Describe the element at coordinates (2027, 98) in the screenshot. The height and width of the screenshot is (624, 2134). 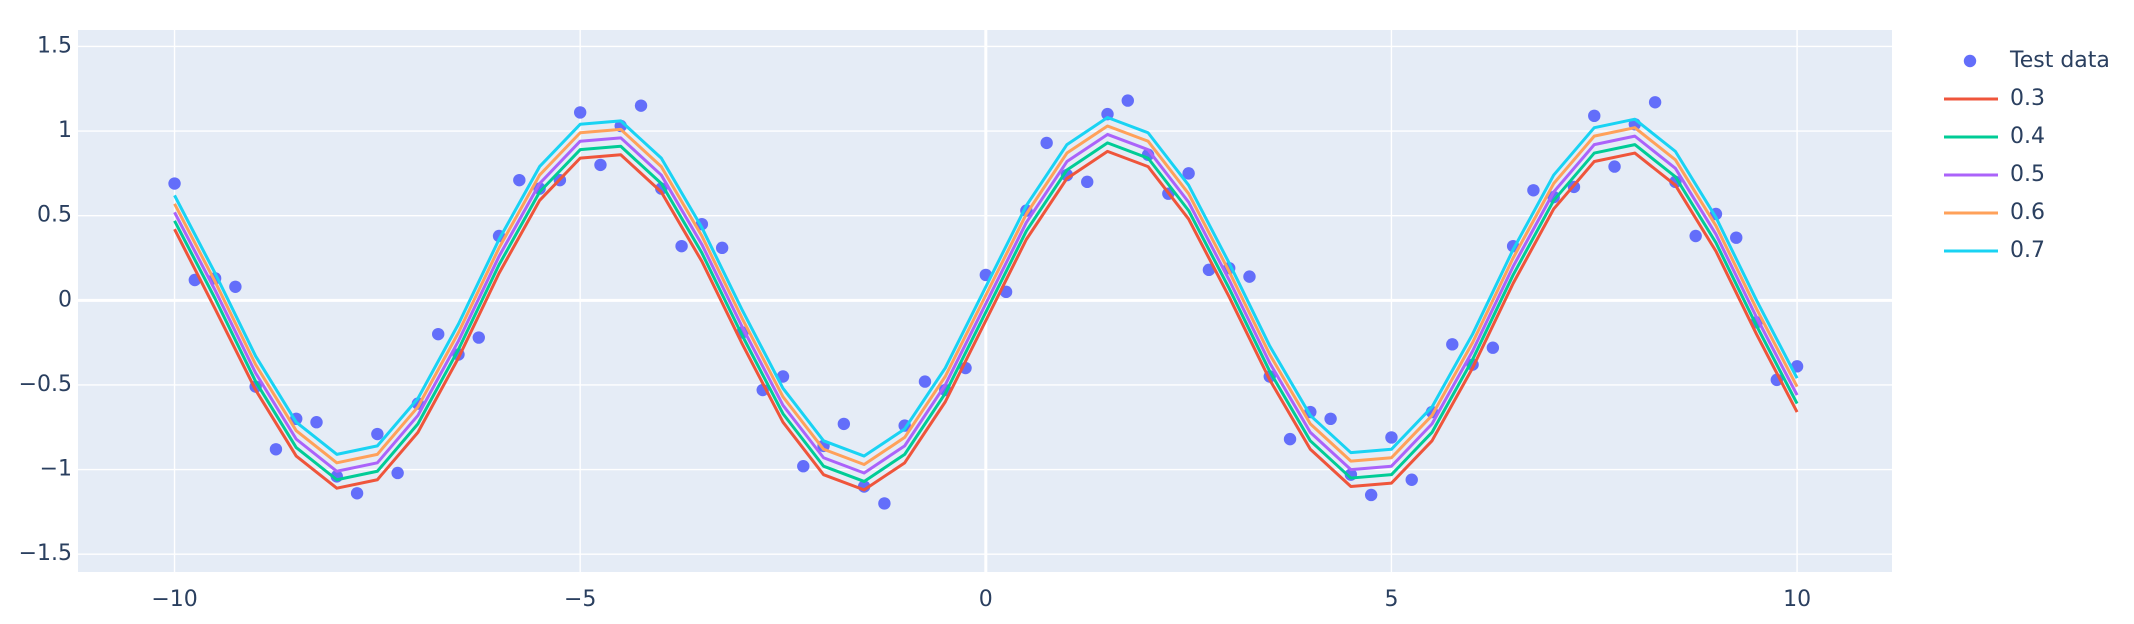
I see `legend-label: 0.3` at that location.